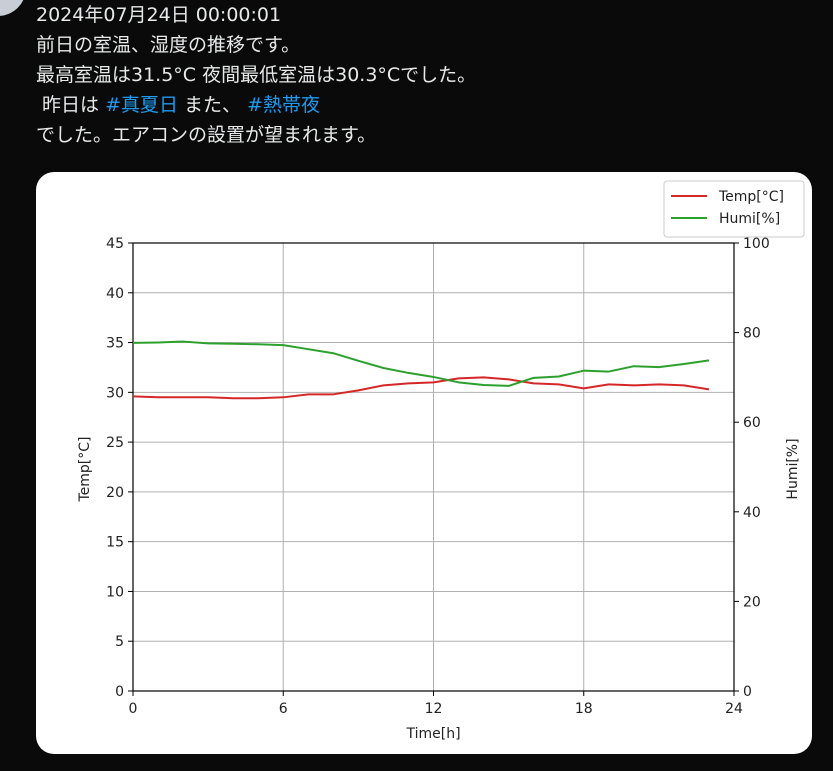 This screenshot has height=771, width=833. What do you see at coordinates (159, 15) in the screenshot?
I see `post-timestamp: 2024年07月24日 00:00:01` at bounding box center [159, 15].